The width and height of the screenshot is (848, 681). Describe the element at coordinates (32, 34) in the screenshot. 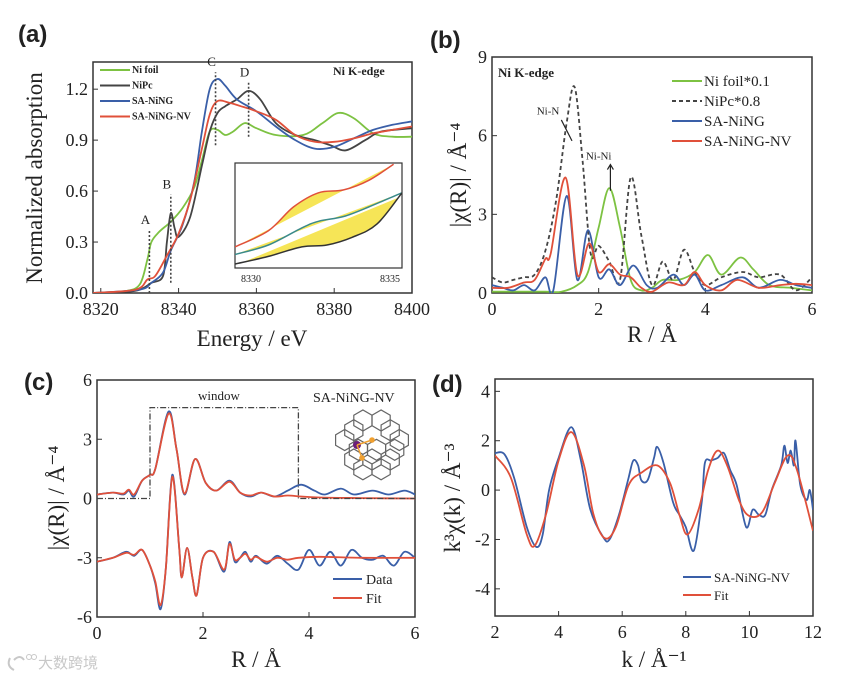

I see `panel-label-a: (a)` at that location.